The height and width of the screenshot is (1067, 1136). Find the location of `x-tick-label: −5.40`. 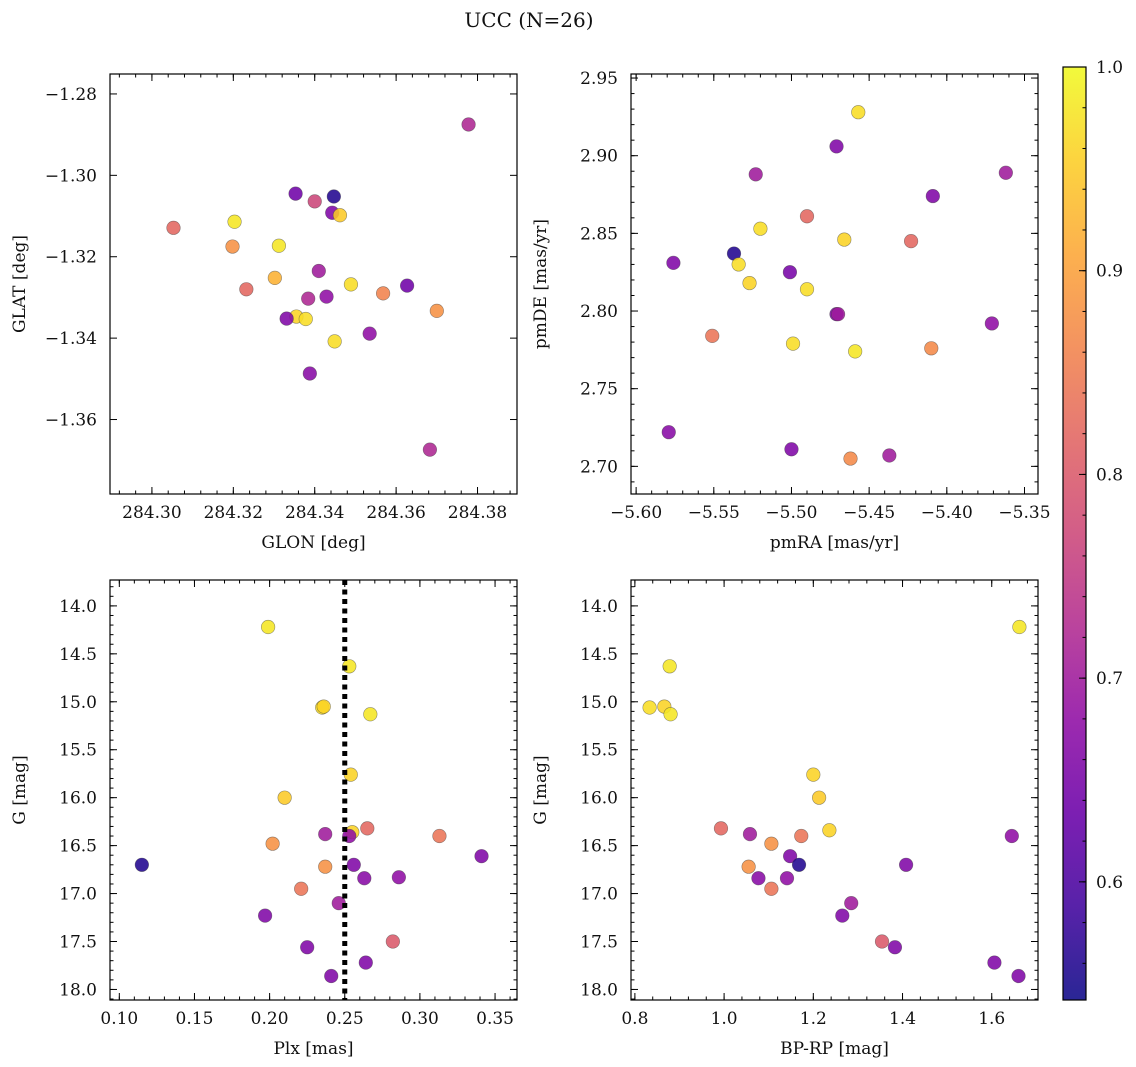

x-tick-label: −5.40 is located at coordinates (947, 513).